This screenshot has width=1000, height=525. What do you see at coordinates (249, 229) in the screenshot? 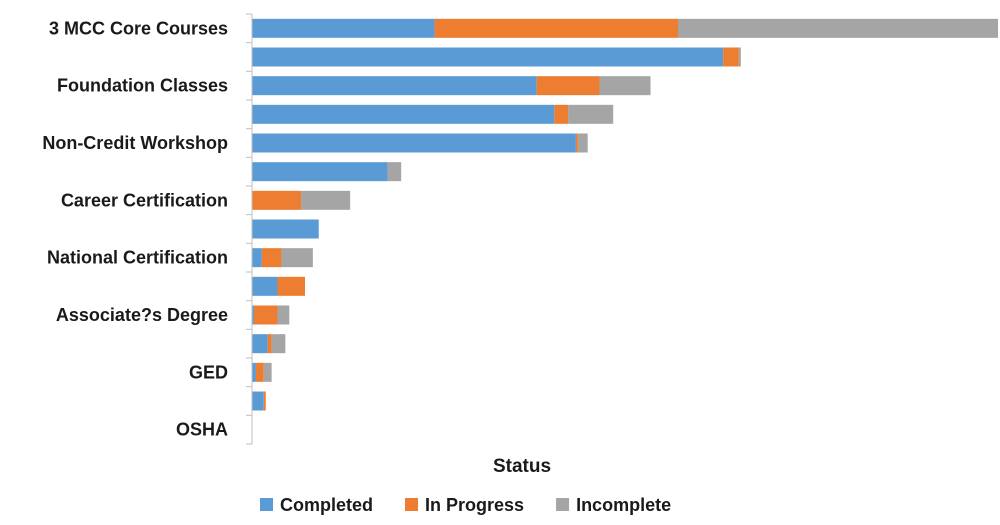
I see `y-axis-ticks` at bounding box center [249, 229].